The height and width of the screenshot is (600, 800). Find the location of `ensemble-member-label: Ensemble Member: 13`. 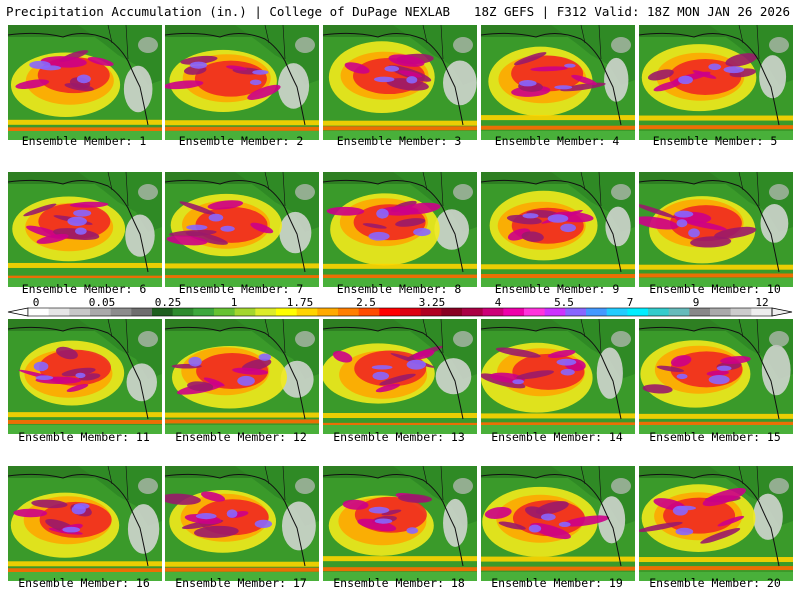

ensemble-member-label: Ensemble Member: 13 is located at coordinates (399, 437).